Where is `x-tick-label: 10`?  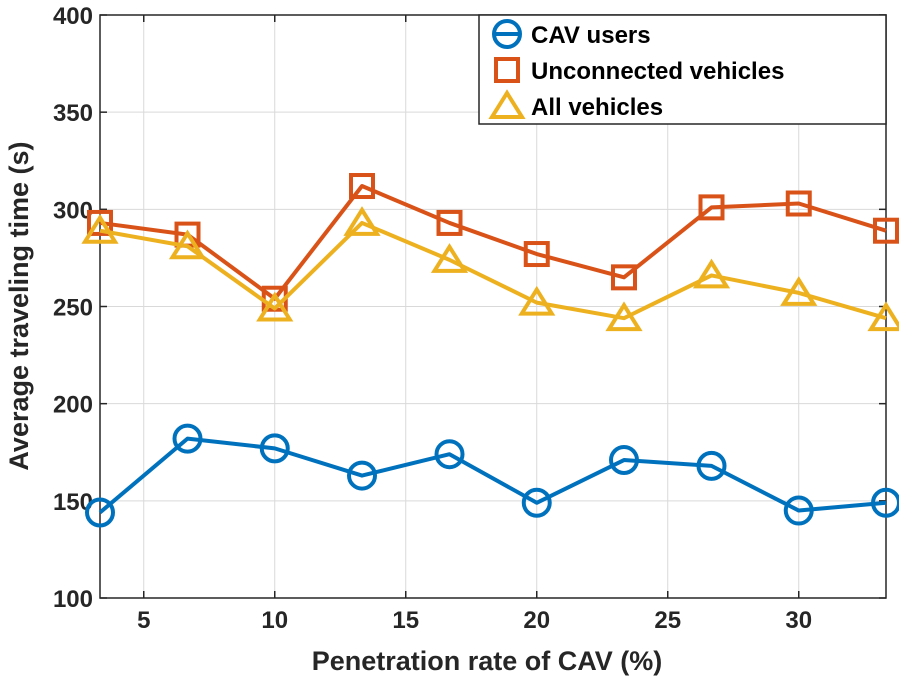 x-tick-label: 10 is located at coordinates (274, 620).